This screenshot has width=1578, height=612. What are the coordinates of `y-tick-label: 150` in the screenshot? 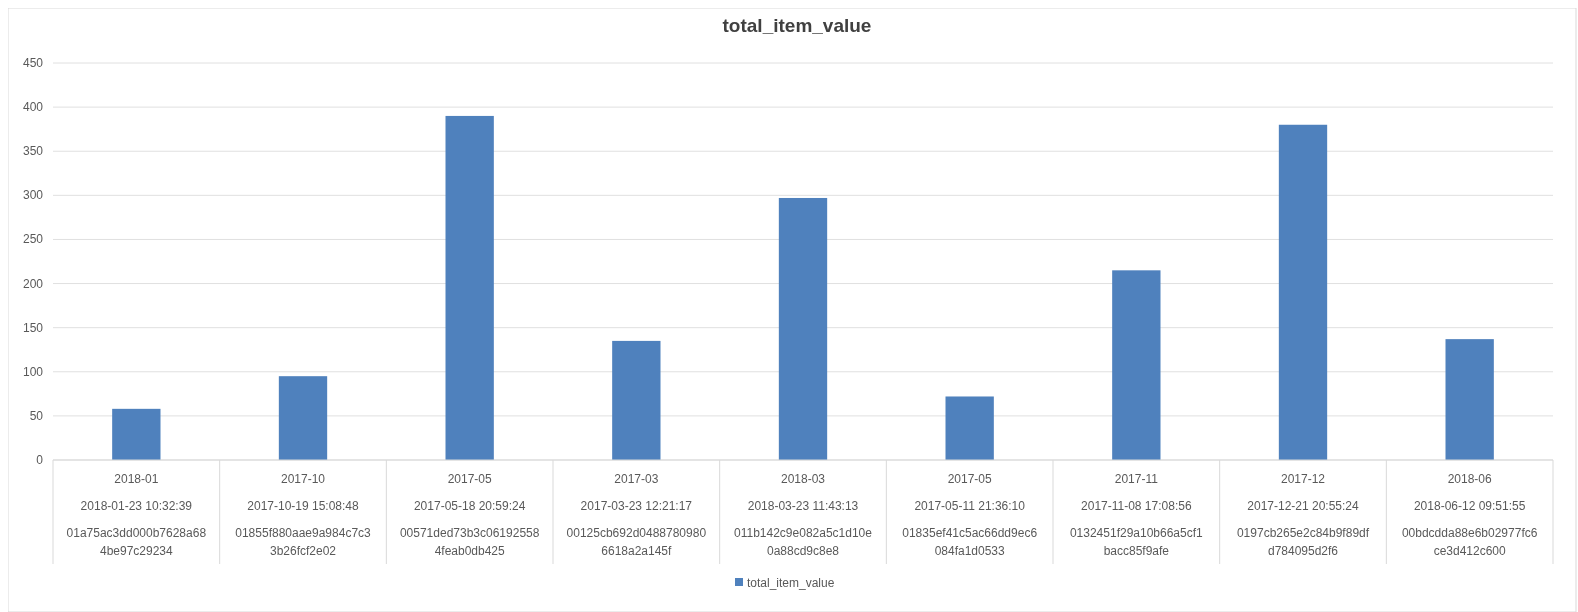 It's located at (33, 327).